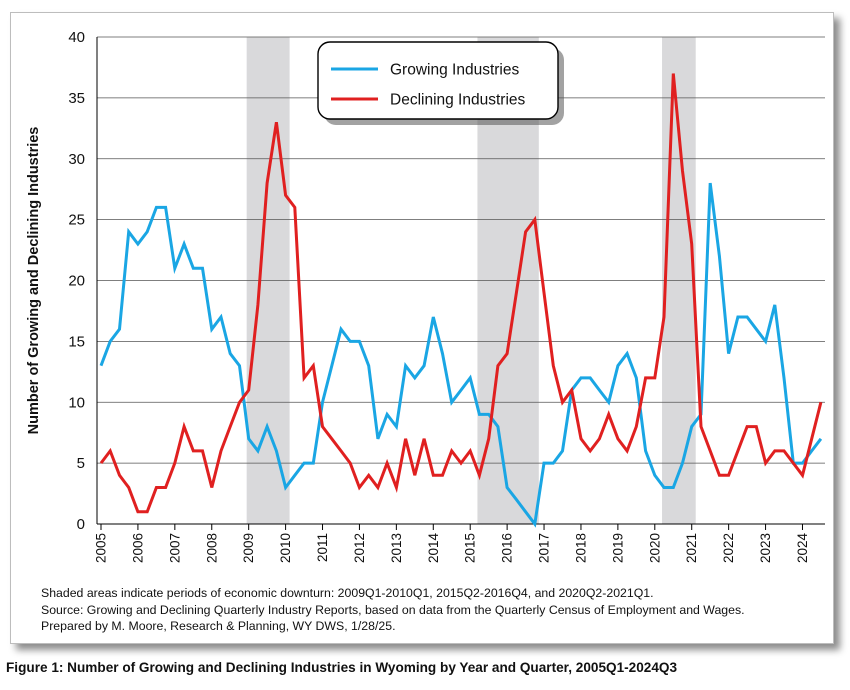 Image resolution: width=850 pixels, height=690 pixels. I want to click on x-tick-label: 2016, so click(507, 548).